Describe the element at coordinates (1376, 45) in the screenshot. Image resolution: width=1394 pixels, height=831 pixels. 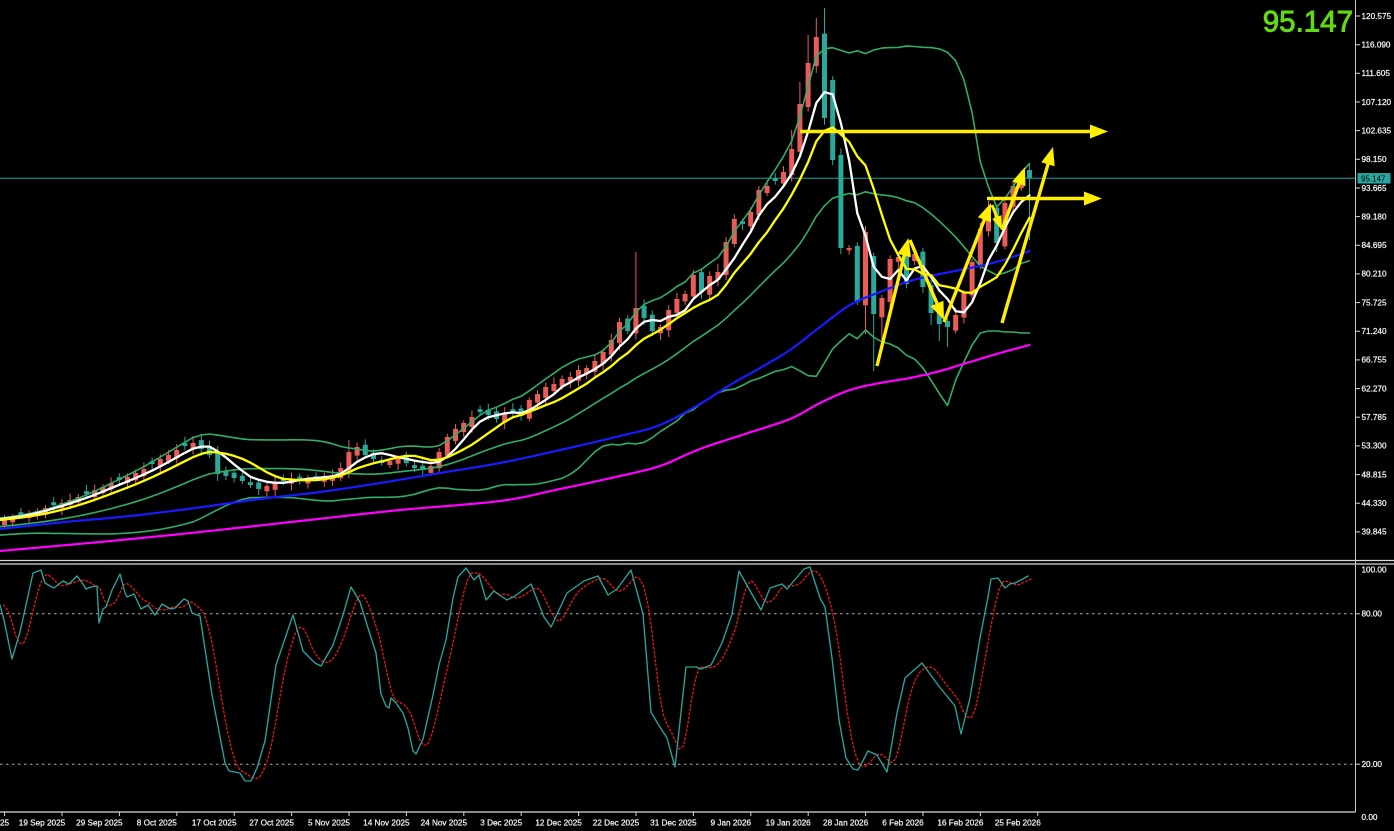
I see `svg-text: 116.090` at that location.